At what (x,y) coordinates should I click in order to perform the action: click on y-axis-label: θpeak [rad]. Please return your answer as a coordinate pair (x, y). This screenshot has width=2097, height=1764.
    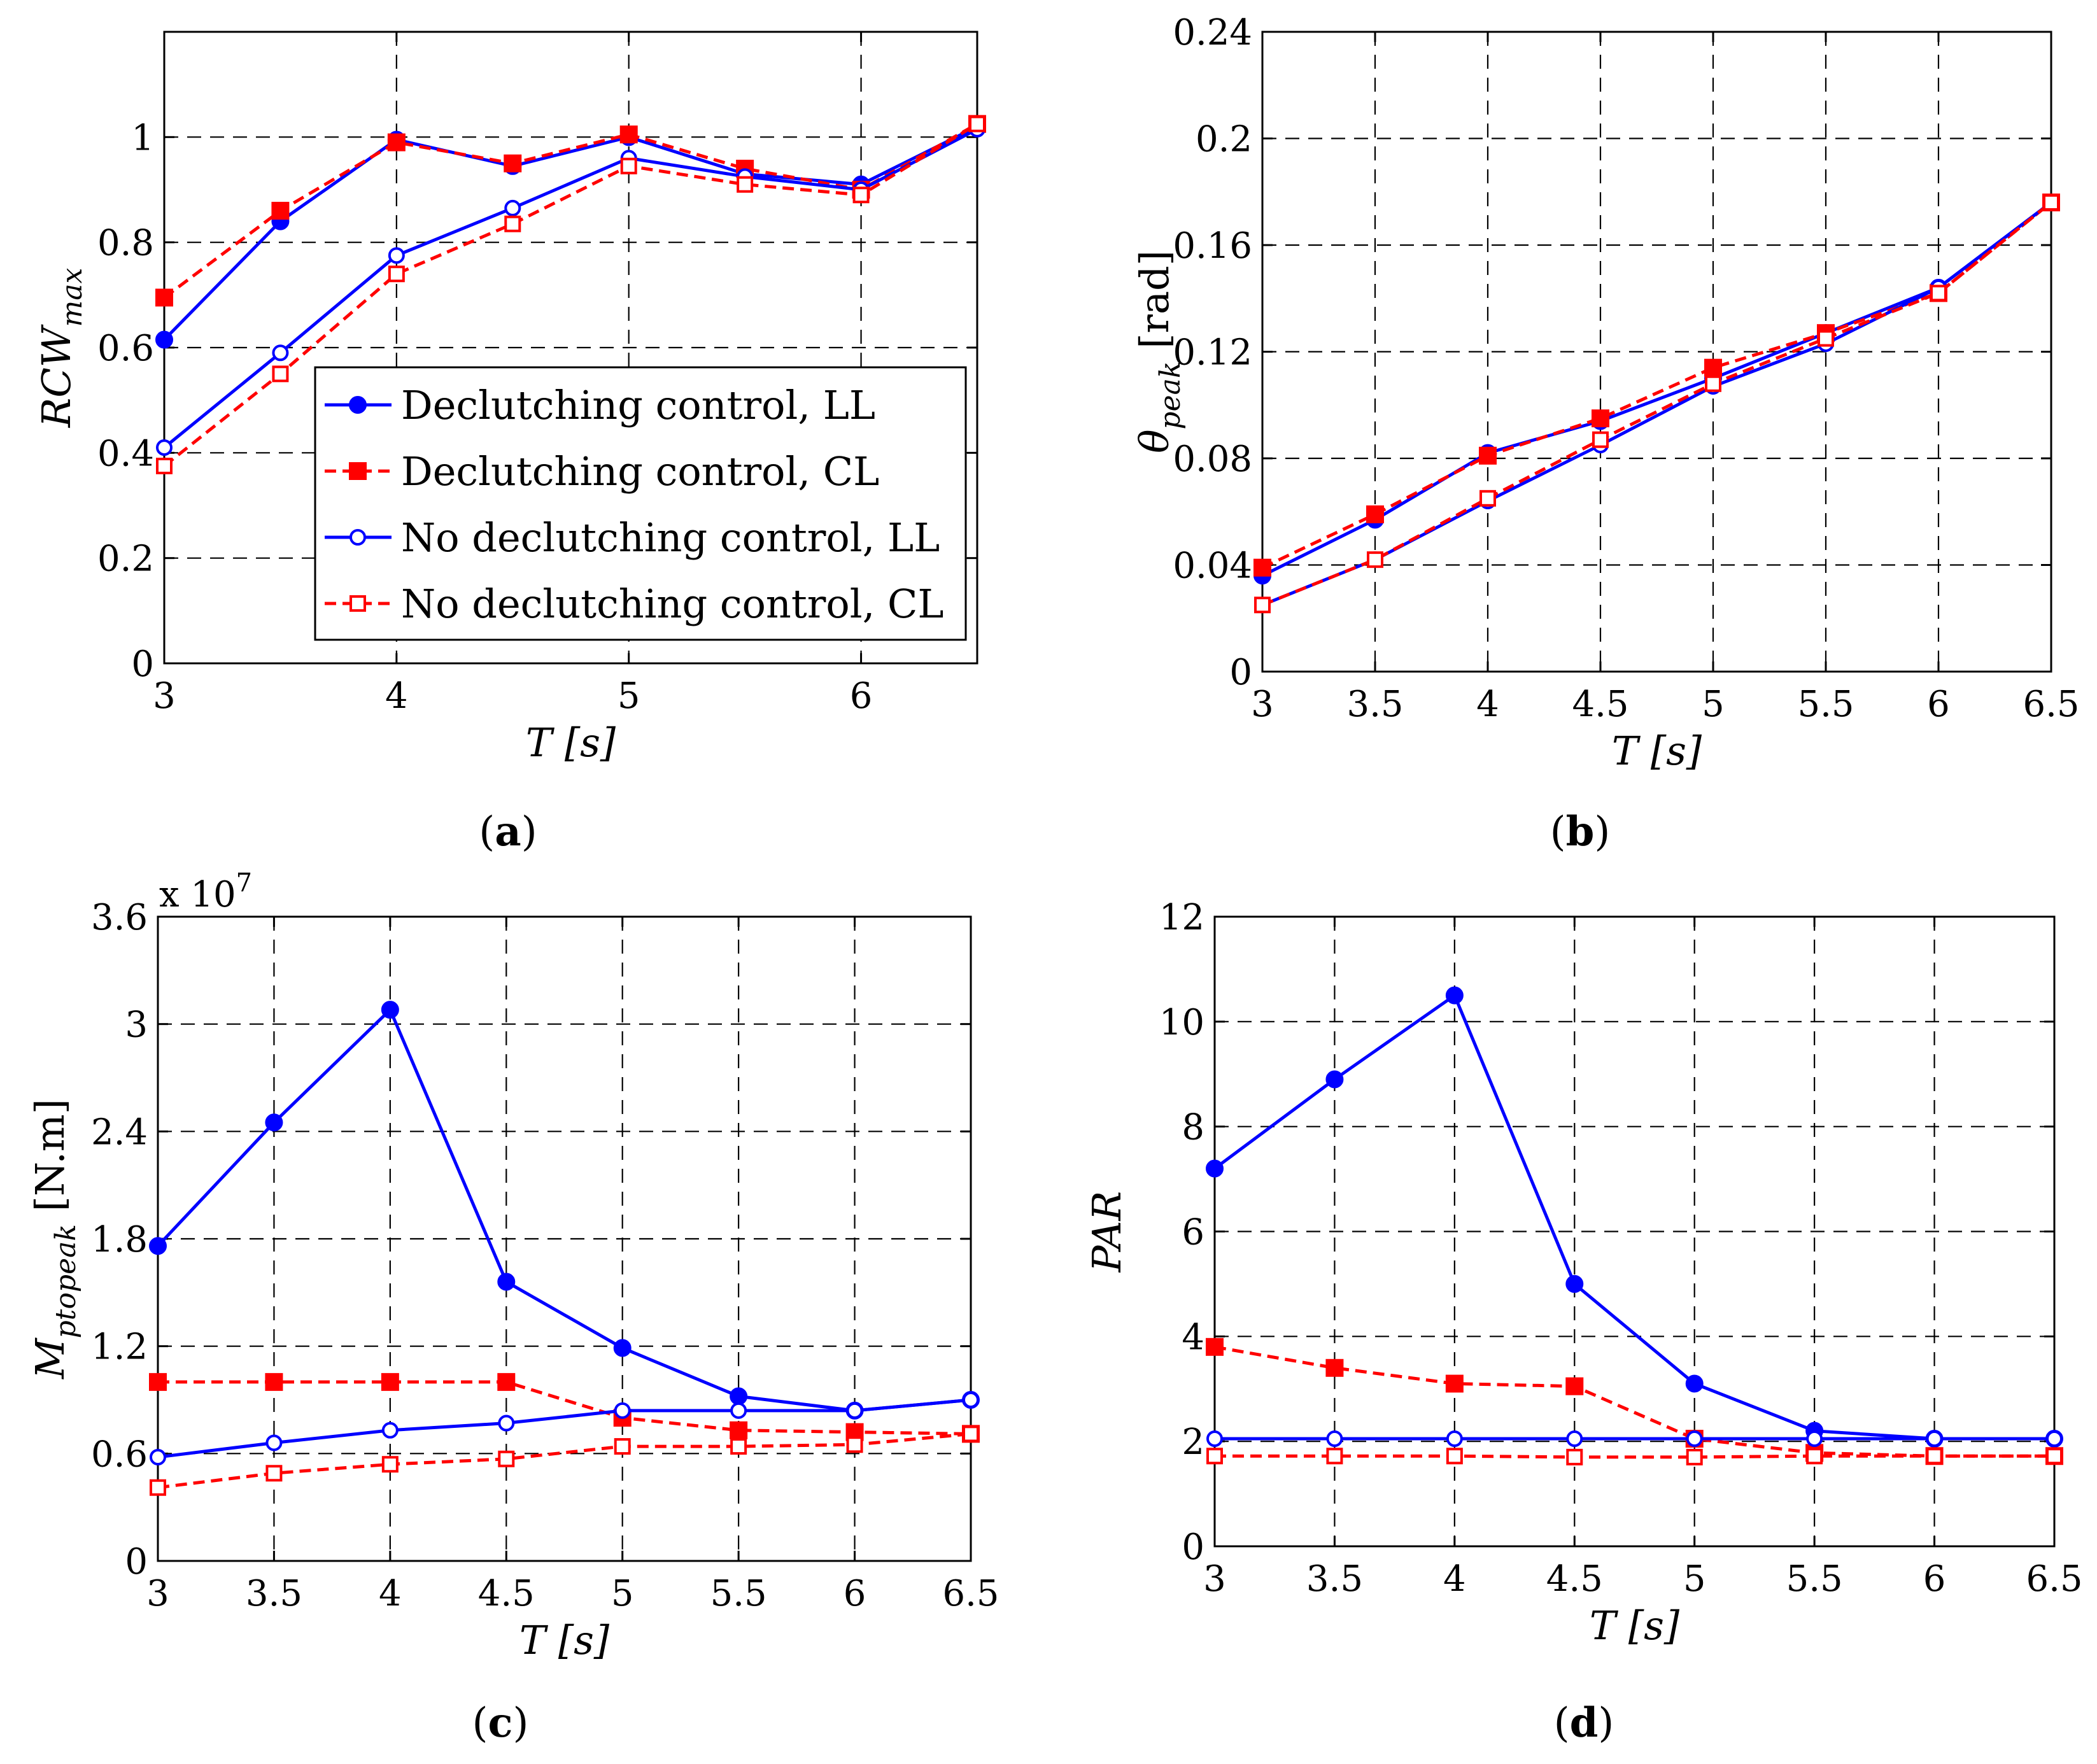
    Looking at the image, I should click on (1159, 351).